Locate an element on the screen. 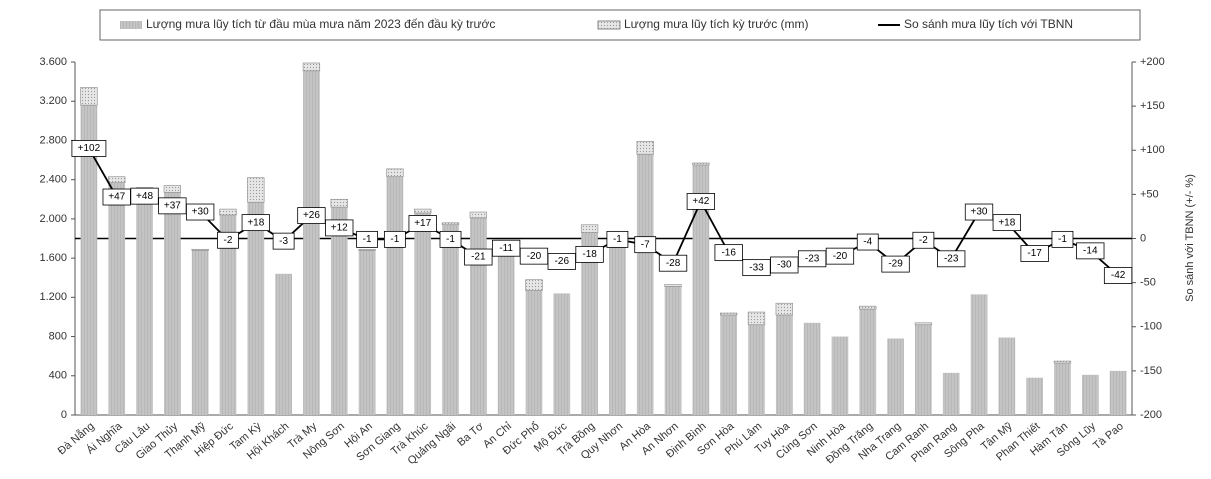 The image size is (1211, 479). data-label: +102 is located at coordinates (89, 148).